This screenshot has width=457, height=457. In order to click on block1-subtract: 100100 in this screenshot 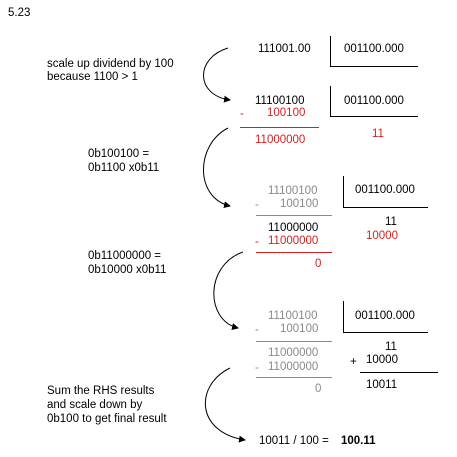, I will do `click(286, 113)`.